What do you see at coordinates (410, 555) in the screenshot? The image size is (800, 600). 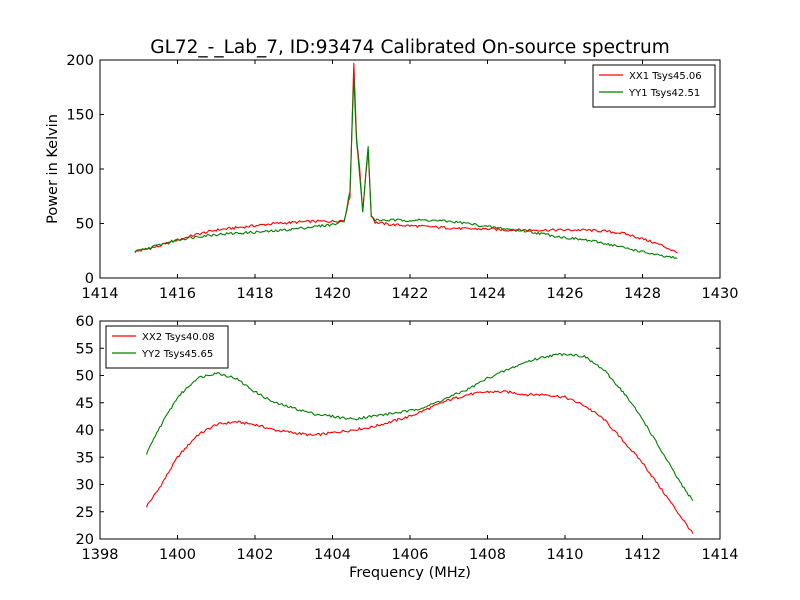 I see `x-tick-label: 1406` at bounding box center [410, 555].